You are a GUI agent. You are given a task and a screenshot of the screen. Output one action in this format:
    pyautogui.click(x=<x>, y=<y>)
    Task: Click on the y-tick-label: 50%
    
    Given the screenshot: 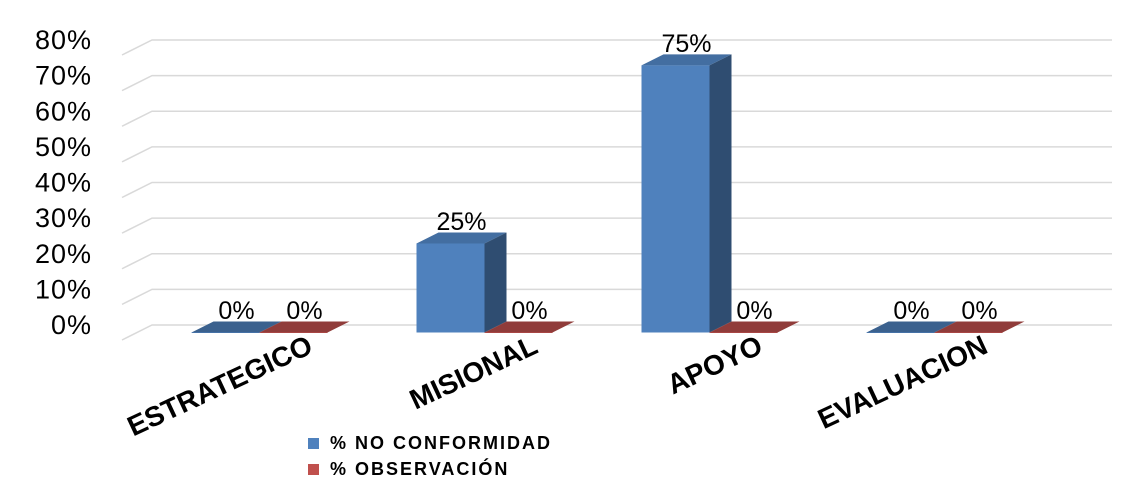 What is the action you would take?
    pyautogui.click(x=63, y=147)
    